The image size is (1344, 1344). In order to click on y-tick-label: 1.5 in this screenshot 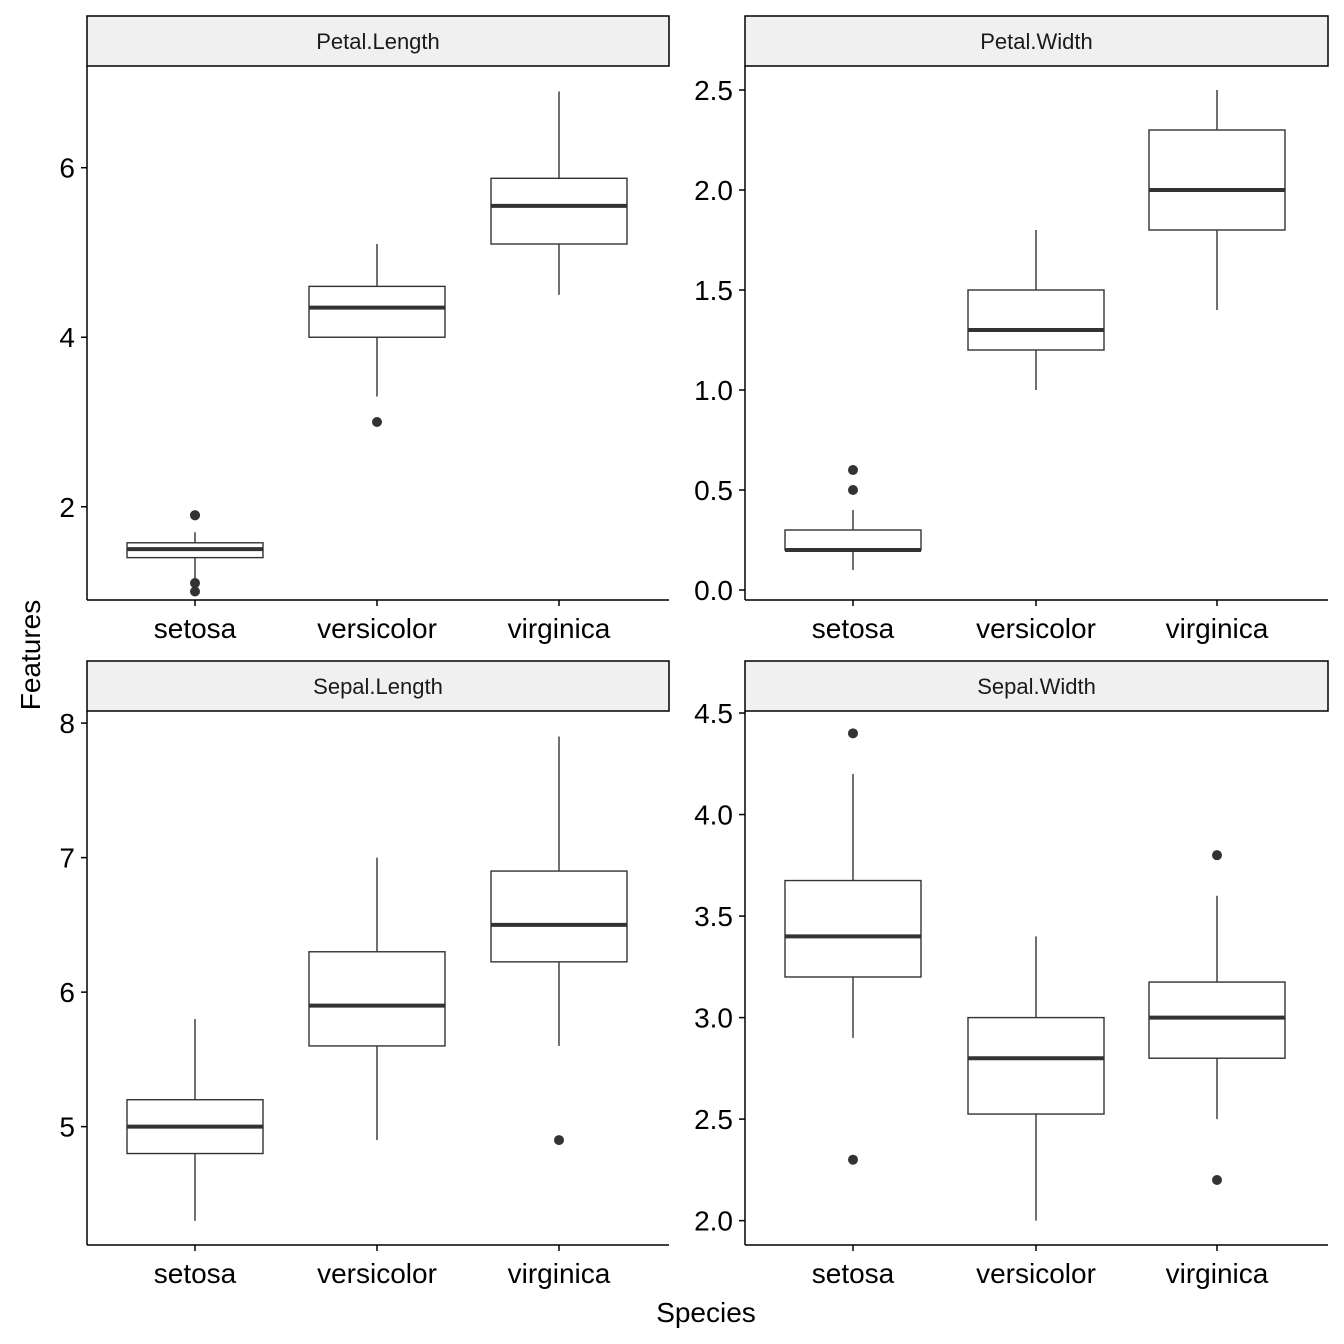, I will do `click(713, 290)`.